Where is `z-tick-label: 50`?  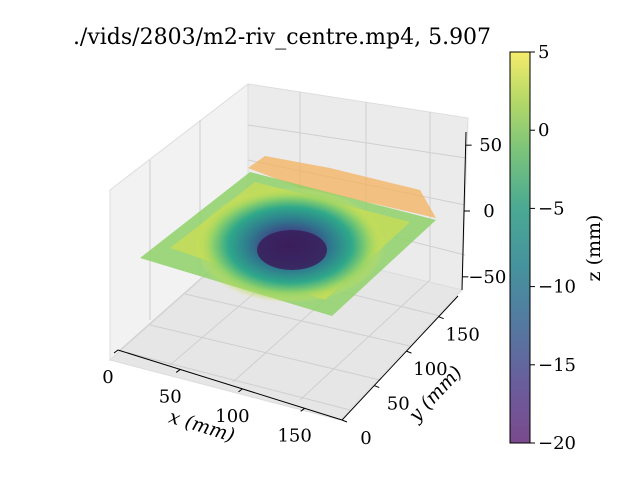
z-tick-label: 50 is located at coordinates (490, 145).